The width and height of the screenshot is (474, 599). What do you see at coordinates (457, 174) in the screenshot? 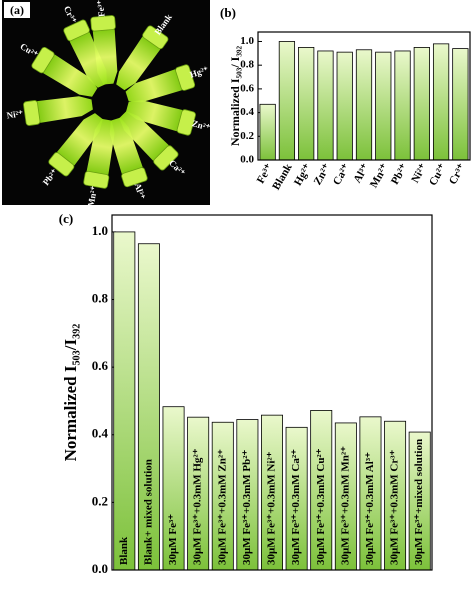
I see `x-tick-label: Cr³⁺` at bounding box center [457, 174].